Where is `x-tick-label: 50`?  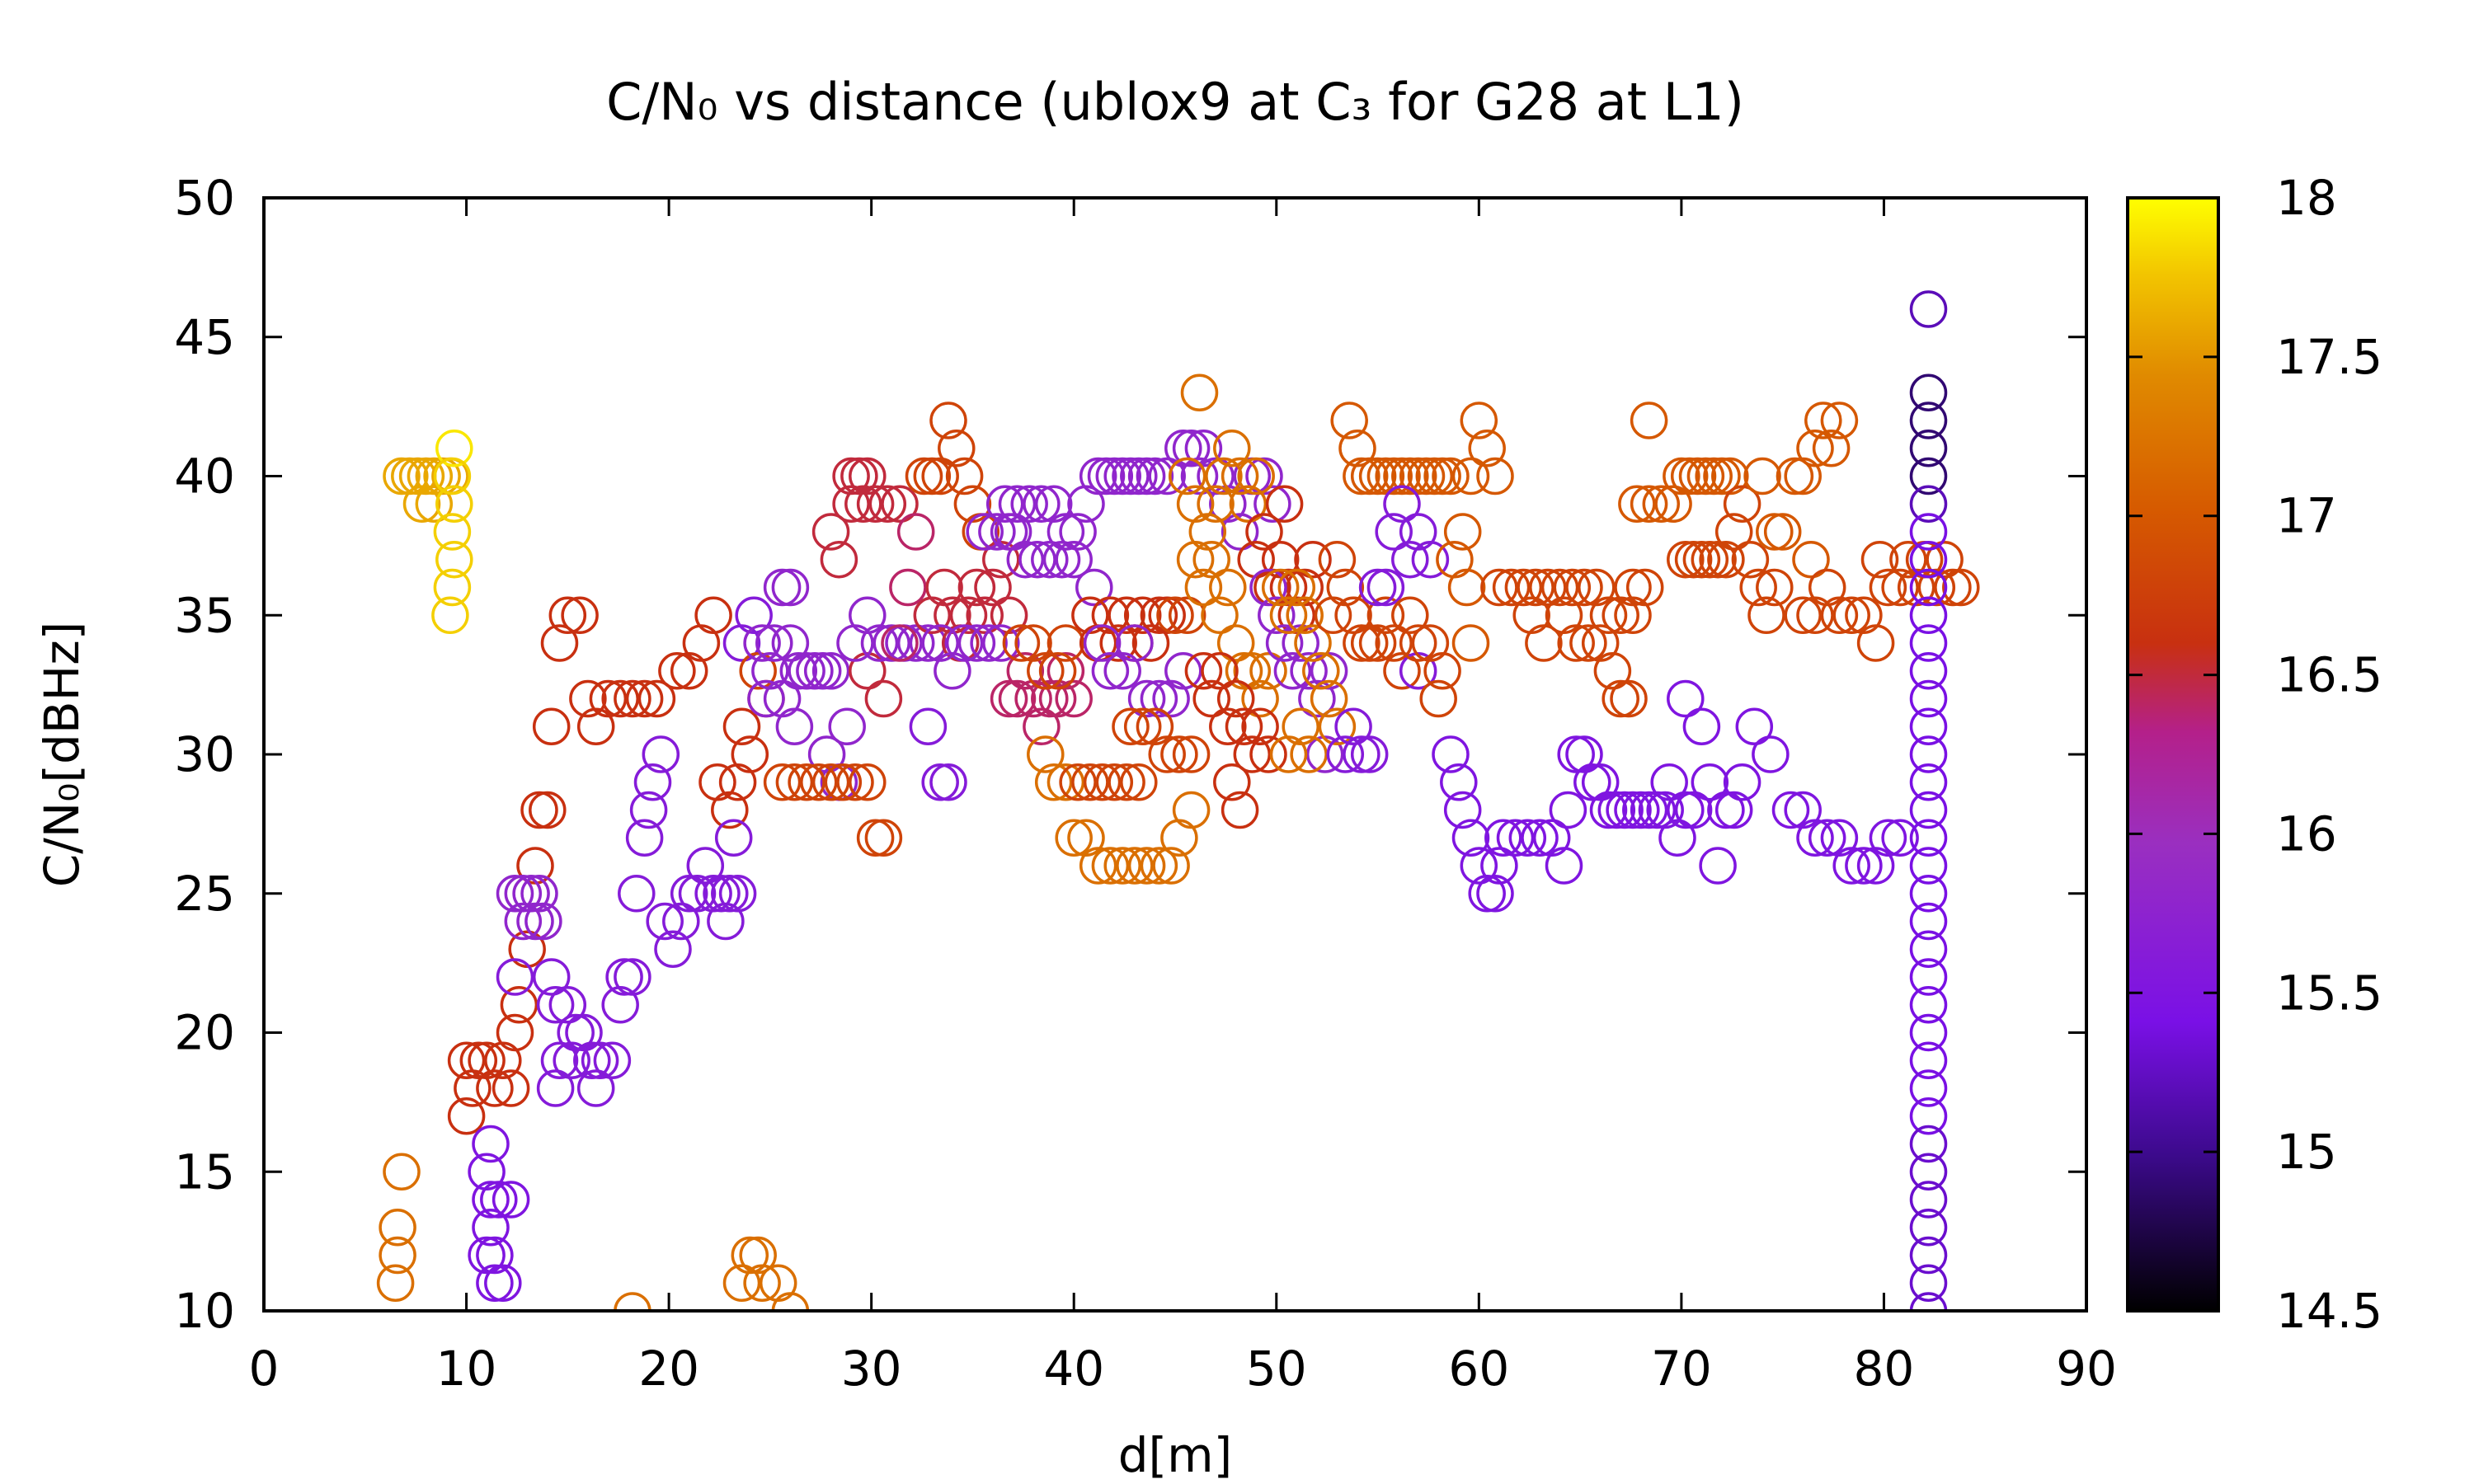
x-tick-label: 50 is located at coordinates (1276, 1369).